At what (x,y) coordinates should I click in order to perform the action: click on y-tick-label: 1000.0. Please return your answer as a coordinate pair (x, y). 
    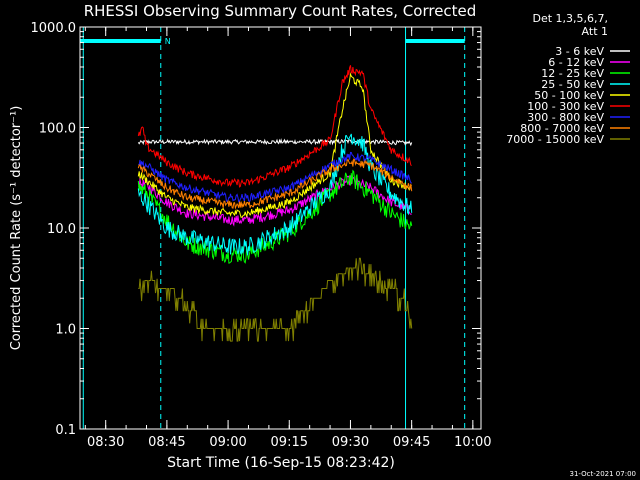
    Looking at the image, I should click on (54, 28).